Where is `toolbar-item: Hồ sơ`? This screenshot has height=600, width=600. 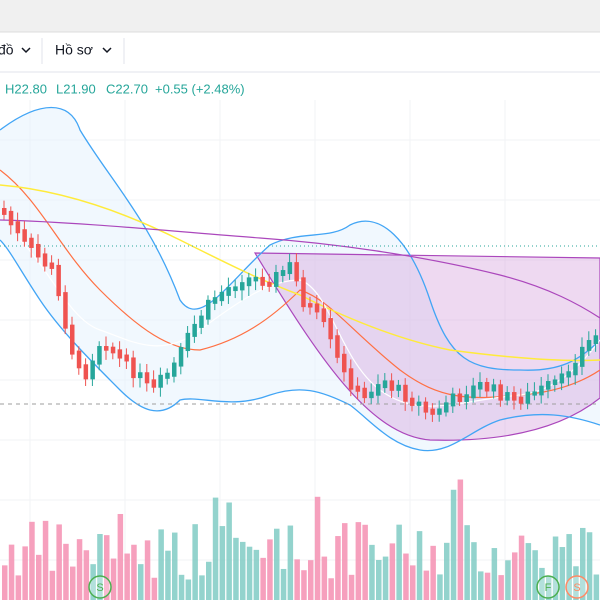
toolbar-item: Hồ sơ is located at coordinates (74, 50).